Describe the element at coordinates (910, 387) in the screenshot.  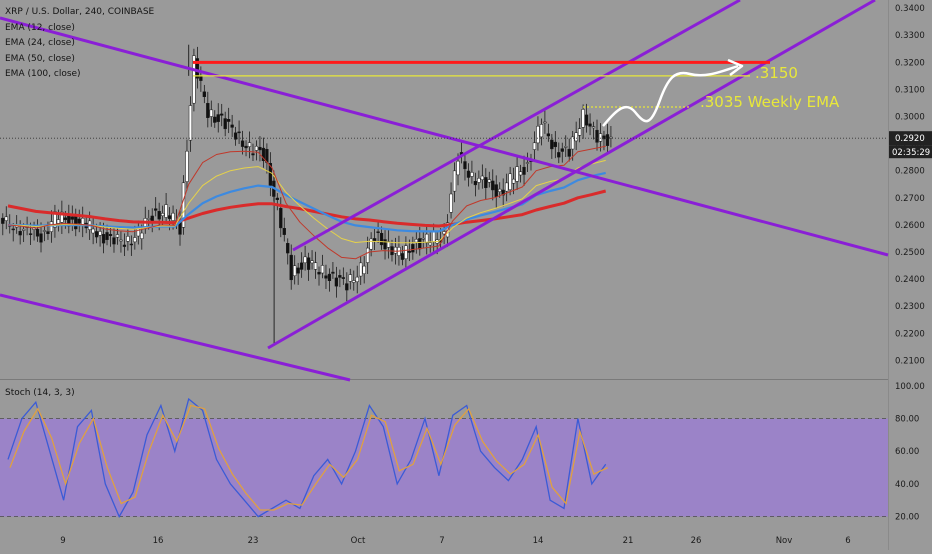
I see `stoch-tick-label: 100.00` at that location.